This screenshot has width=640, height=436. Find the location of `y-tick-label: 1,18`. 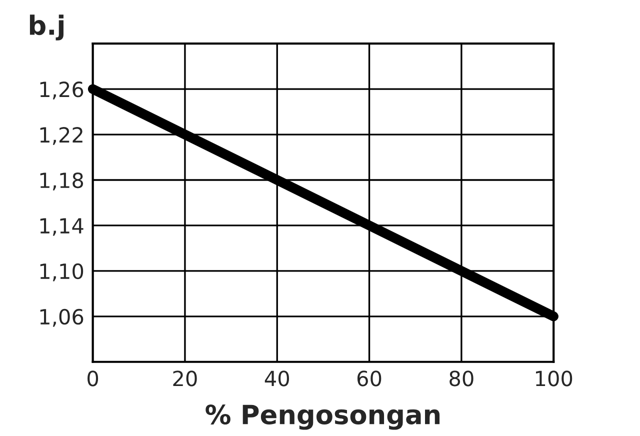

y-tick-label: 1,18 is located at coordinates (62, 181).